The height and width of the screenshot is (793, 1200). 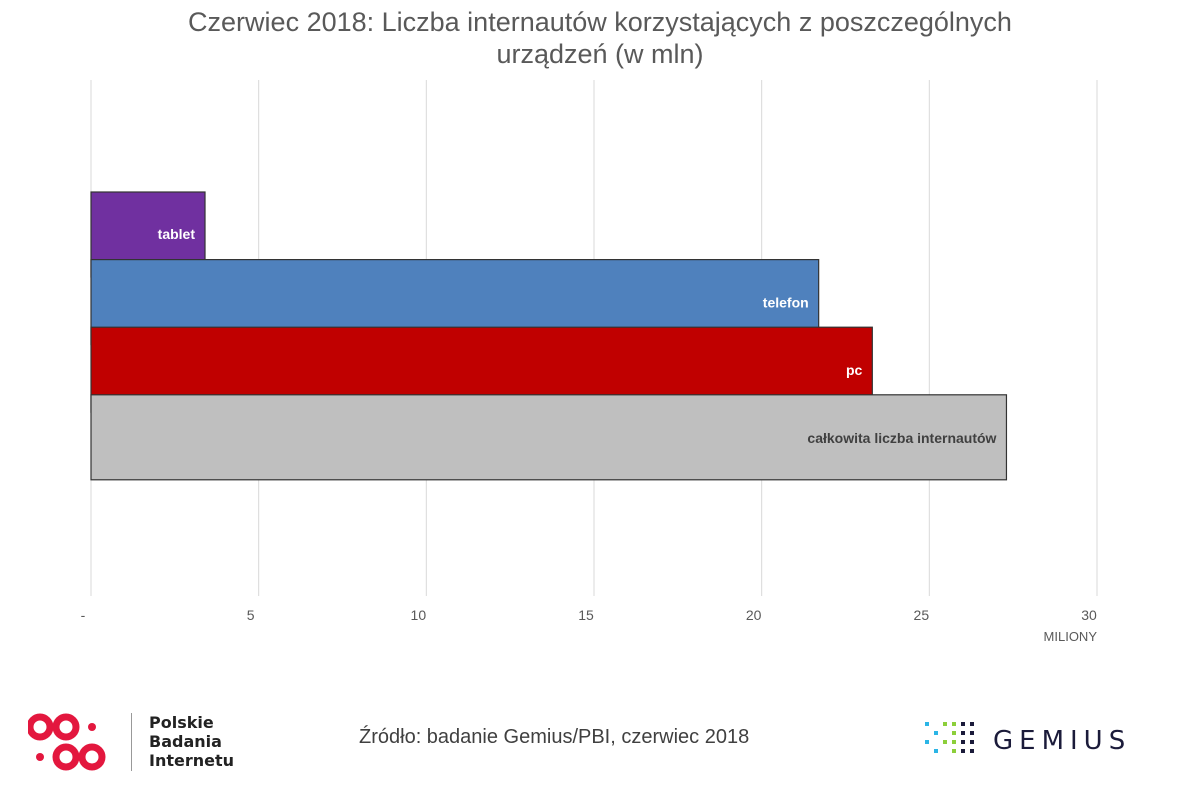 I want to click on x-axis-tick-labels: - 5 10 15 20 25 30, so click(x=589, y=615).